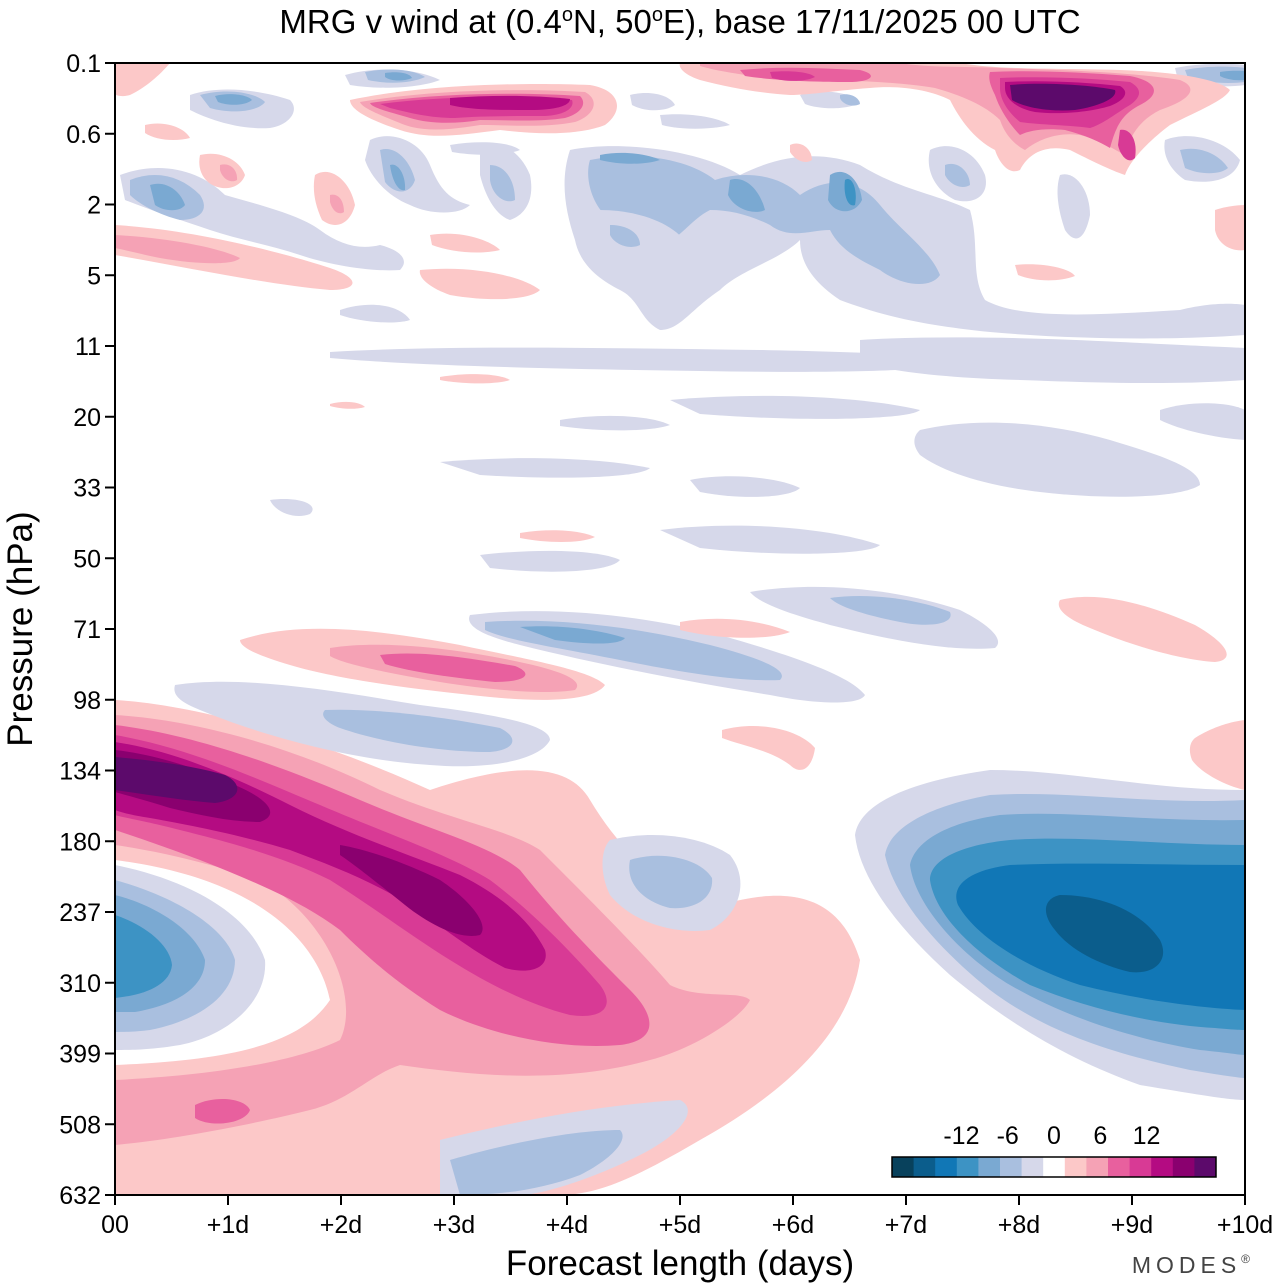 The height and width of the screenshot is (1286, 1280). Describe the element at coordinates (770, 539) in the screenshot. I see `contour-neg-3p` at that location.